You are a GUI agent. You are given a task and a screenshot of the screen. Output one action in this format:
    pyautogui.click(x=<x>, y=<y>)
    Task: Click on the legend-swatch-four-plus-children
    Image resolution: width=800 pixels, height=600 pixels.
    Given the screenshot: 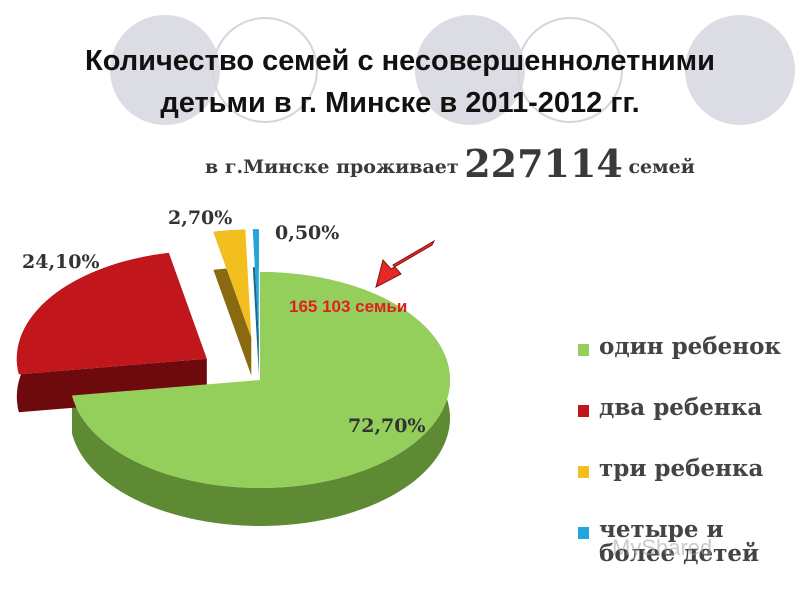 What is the action you would take?
    pyautogui.click(x=583, y=533)
    